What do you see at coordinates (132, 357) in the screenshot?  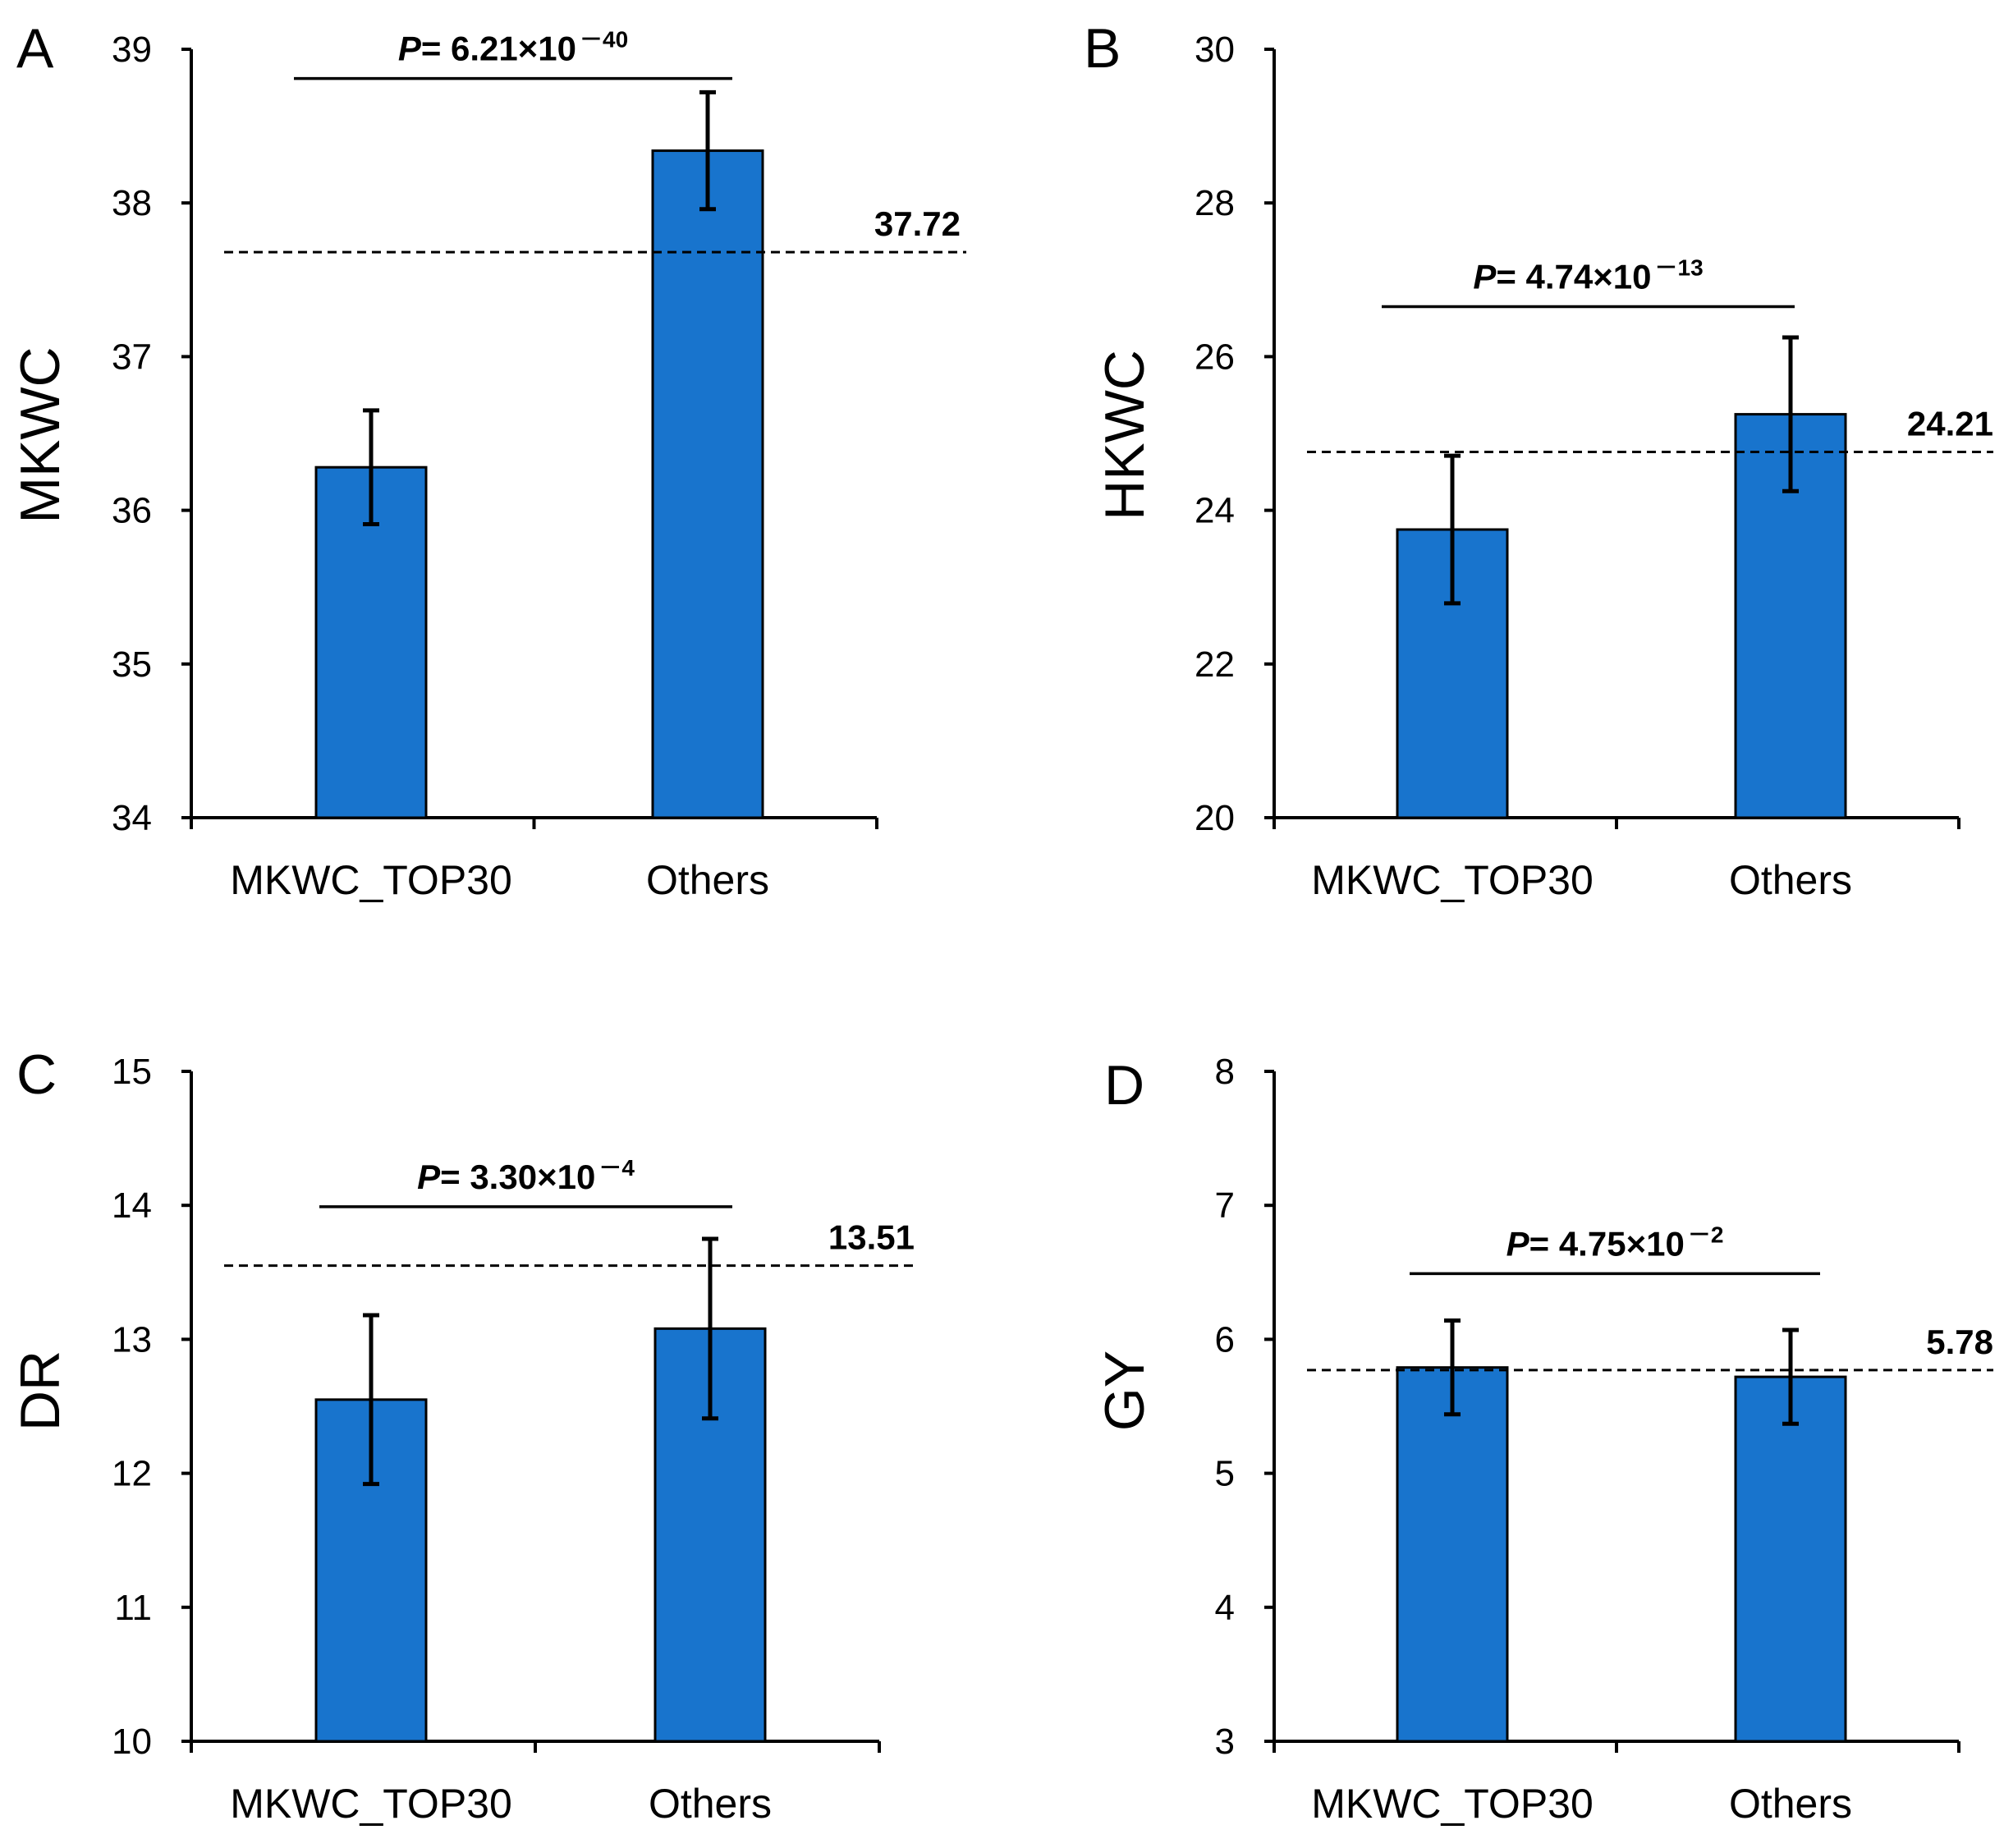 I see `y-tick-label: 37` at bounding box center [132, 357].